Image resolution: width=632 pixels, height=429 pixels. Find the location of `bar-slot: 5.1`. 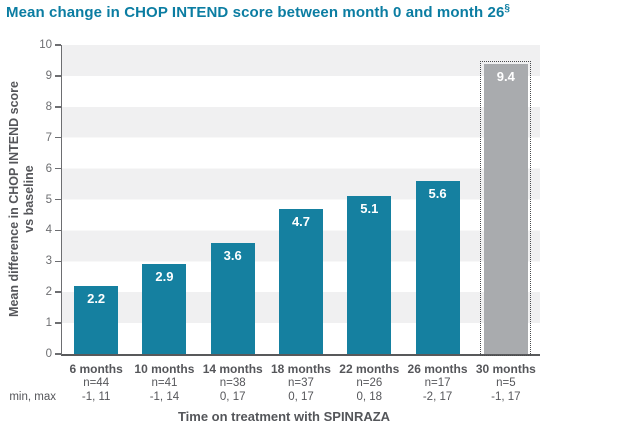

bar-slot: 5.1 is located at coordinates (369, 199).